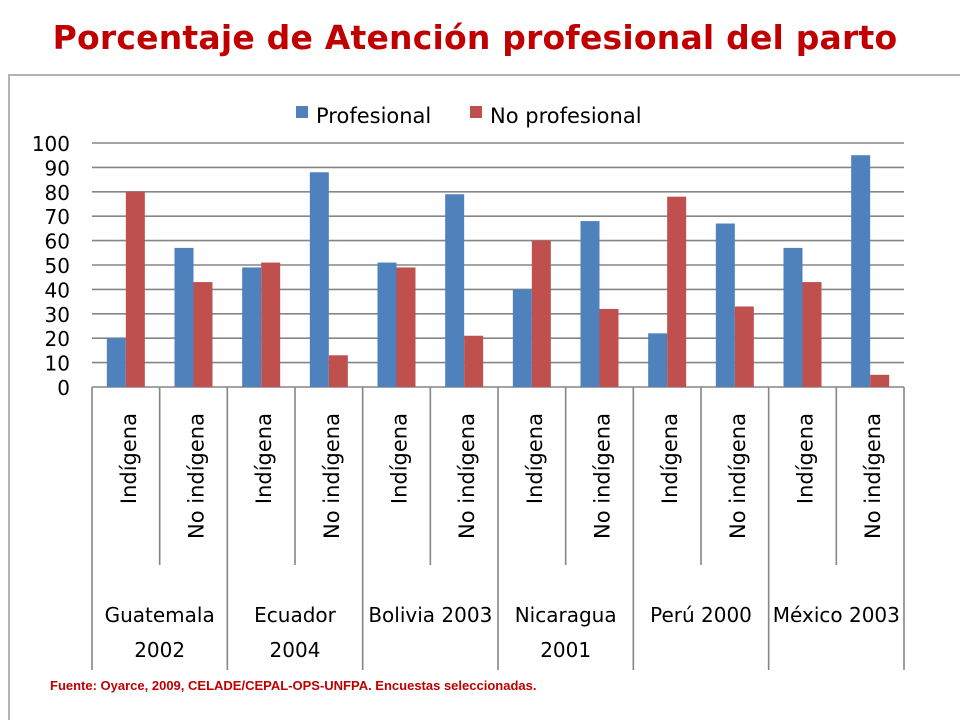  I want to click on y-tick-label: 10, so click(57, 364).